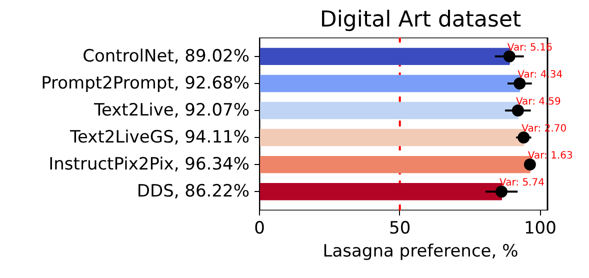 The height and width of the screenshot is (278, 589). What do you see at coordinates (540, 228) in the screenshot?
I see `x-tick-label: 100` at bounding box center [540, 228].